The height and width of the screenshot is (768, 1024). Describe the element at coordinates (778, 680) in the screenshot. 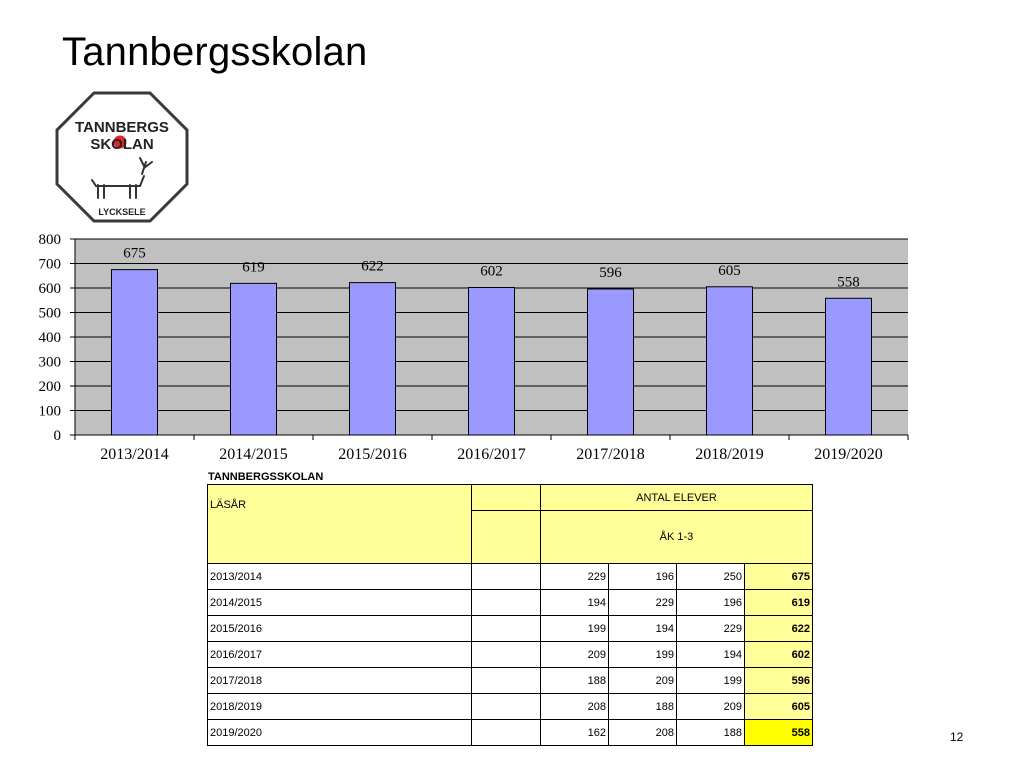

I see `total-cell: 596` at that location.